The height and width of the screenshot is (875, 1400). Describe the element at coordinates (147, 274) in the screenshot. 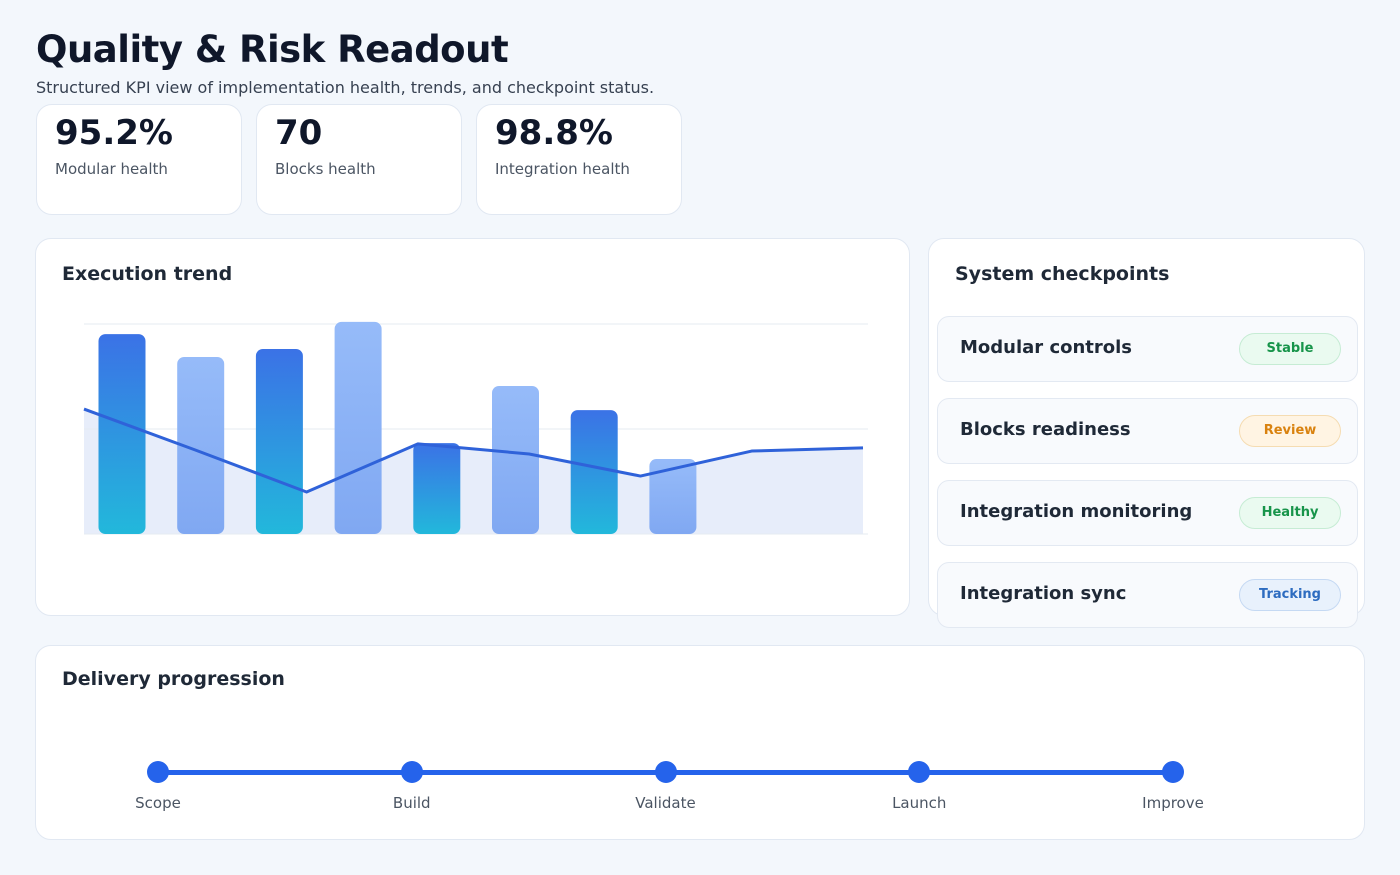

I see `chart-title: Execution trend` at that location.